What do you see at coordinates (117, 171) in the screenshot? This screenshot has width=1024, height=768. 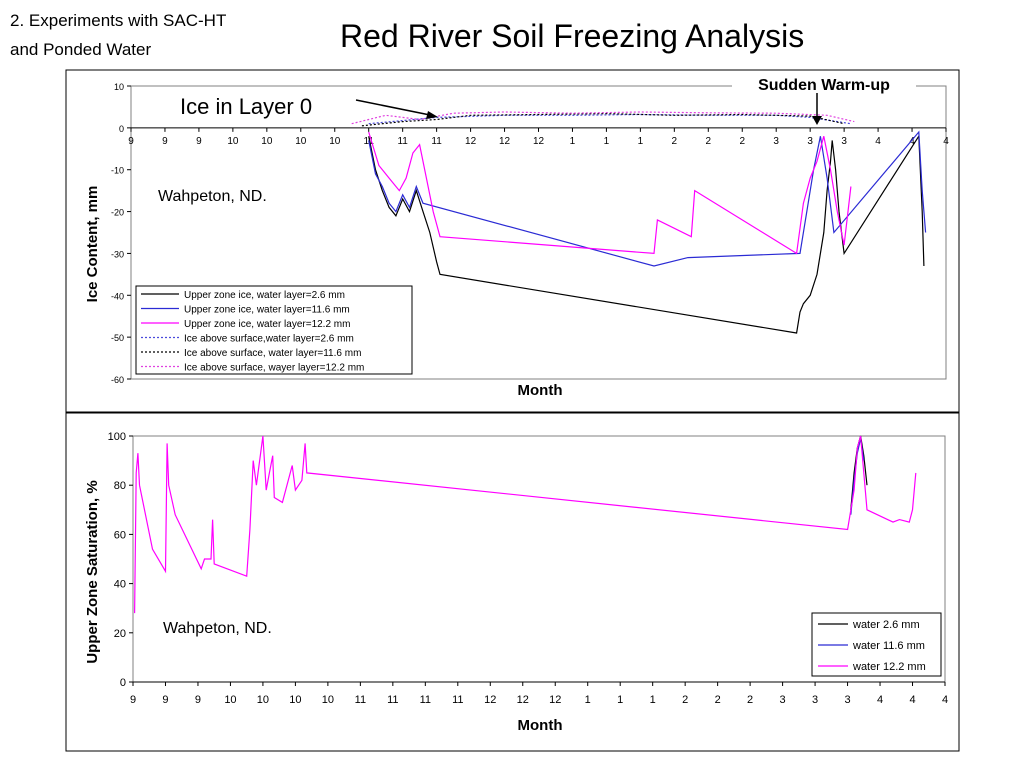 I see `y-tick-label: -10` at bounding box center [117, 171].